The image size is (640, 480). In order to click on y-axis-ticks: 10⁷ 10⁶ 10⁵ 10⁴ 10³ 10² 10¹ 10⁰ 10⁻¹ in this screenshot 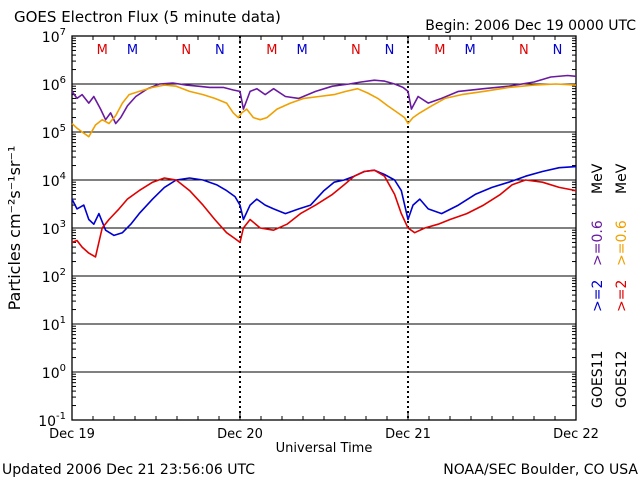, I will do `click(52, 228)`.